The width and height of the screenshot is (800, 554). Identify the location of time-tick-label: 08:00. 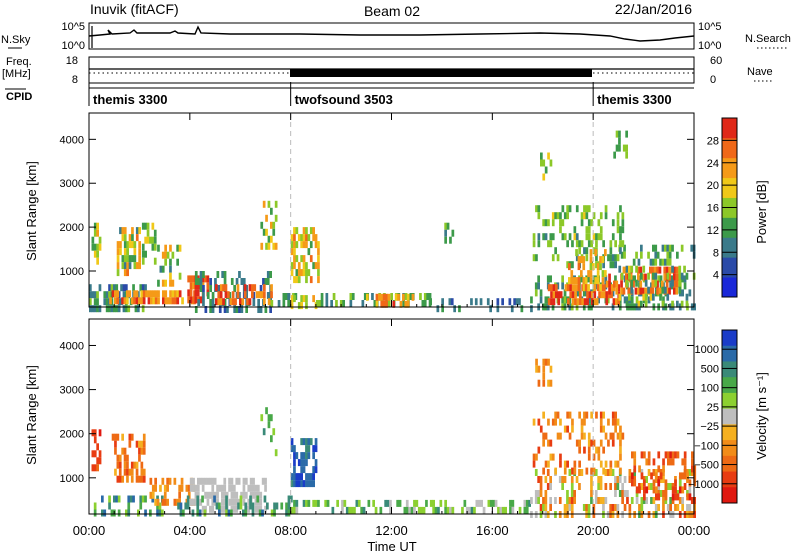
(290, 530).